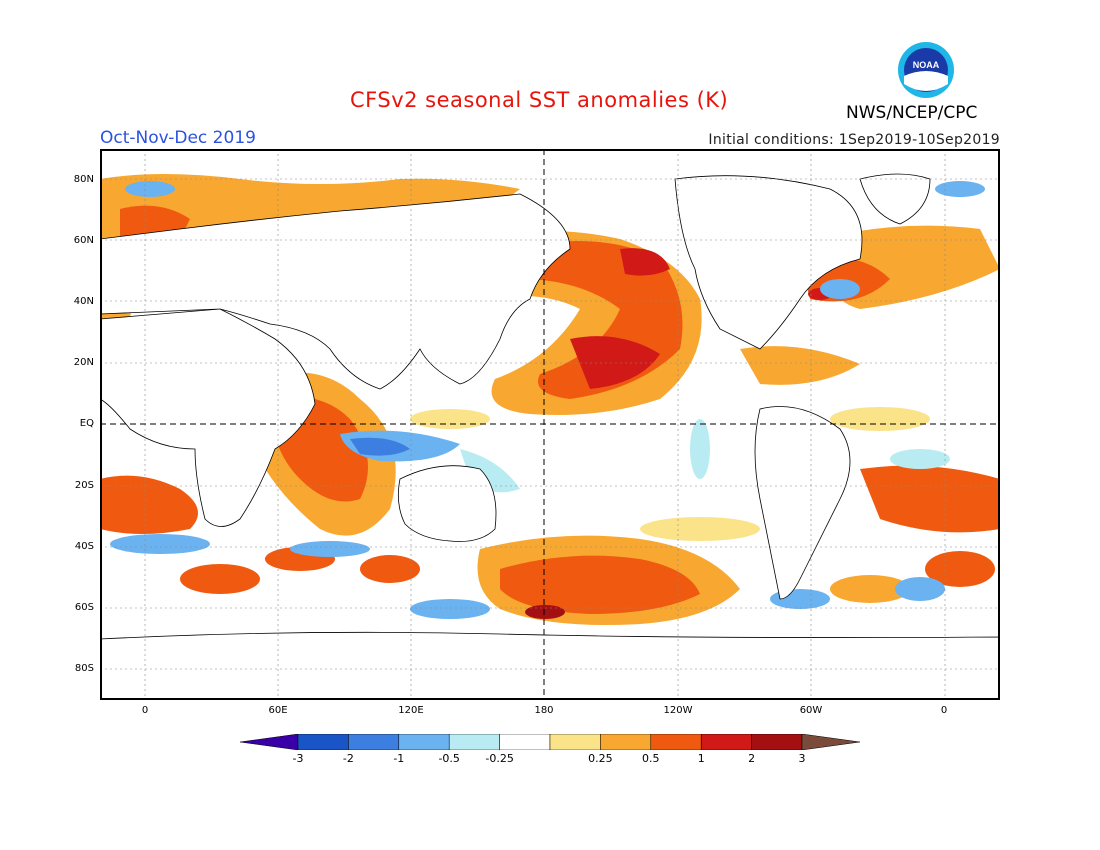 This screenshot has height=850, width=1100. I want to click on lat-label: EQ, so click(86, 423).